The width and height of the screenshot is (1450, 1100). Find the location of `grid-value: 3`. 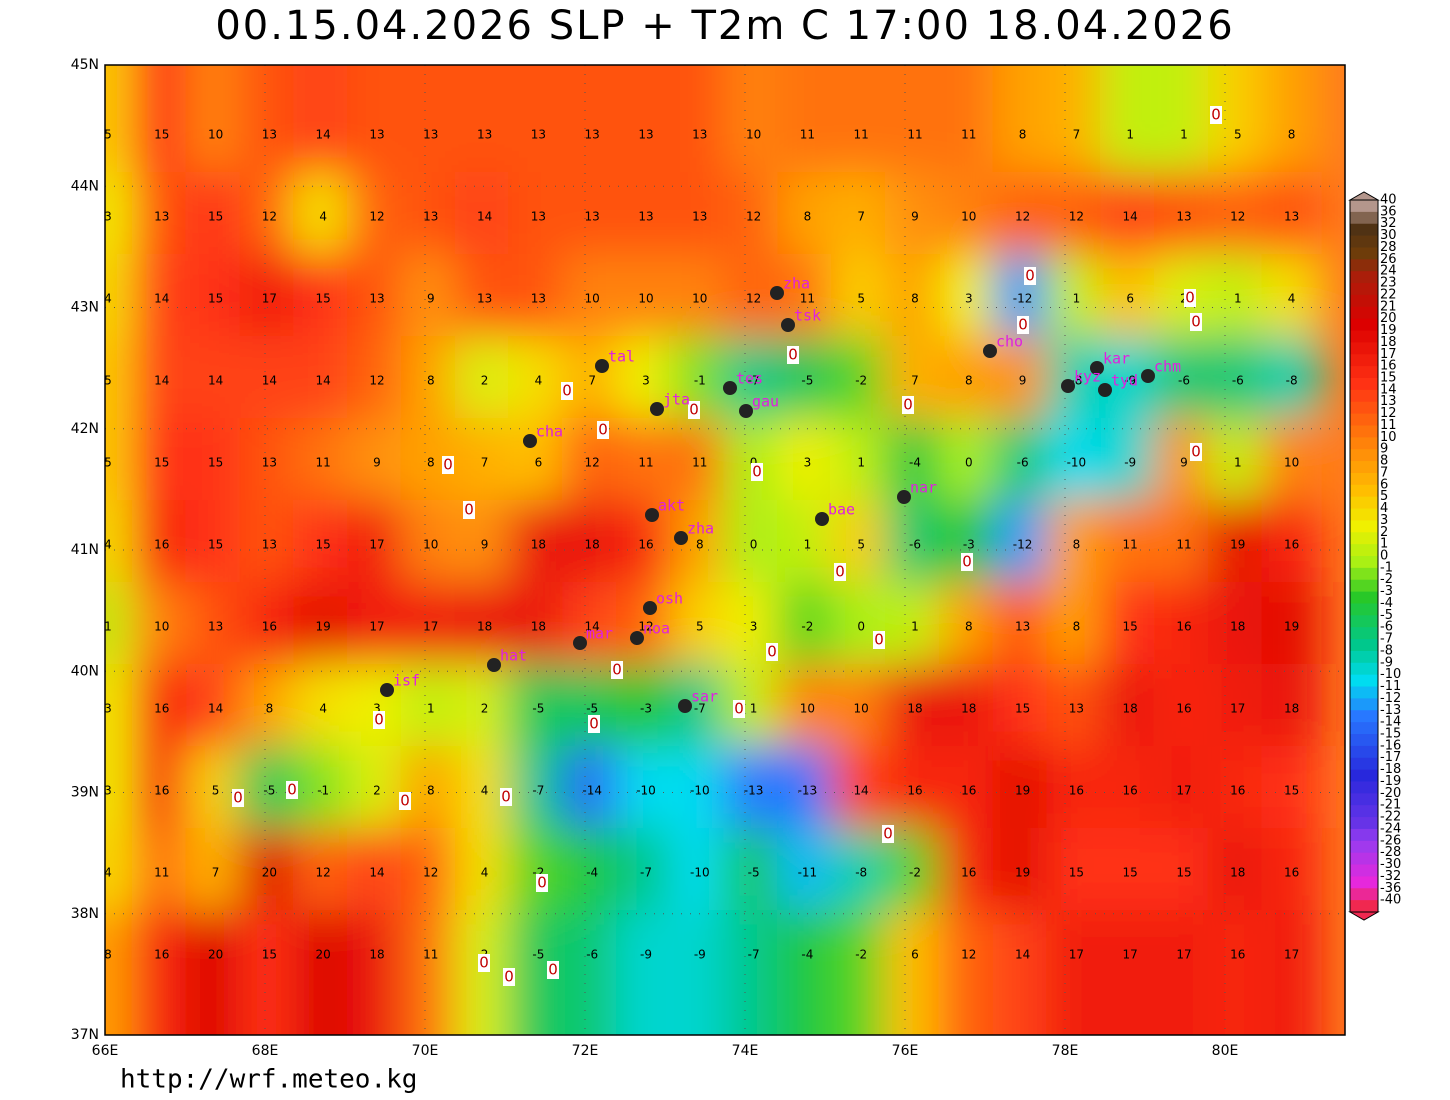

grid-value: 3 is located at coordinates (646, 381).